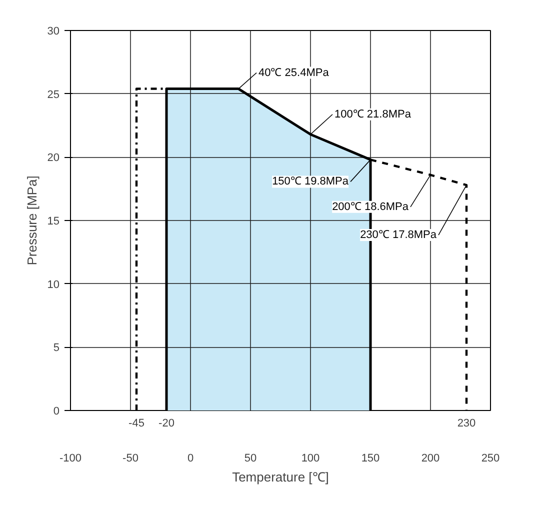 The width and height of the screenshot is (549, 509). I want to click on y-tick-label: 5, so click(56, 348).